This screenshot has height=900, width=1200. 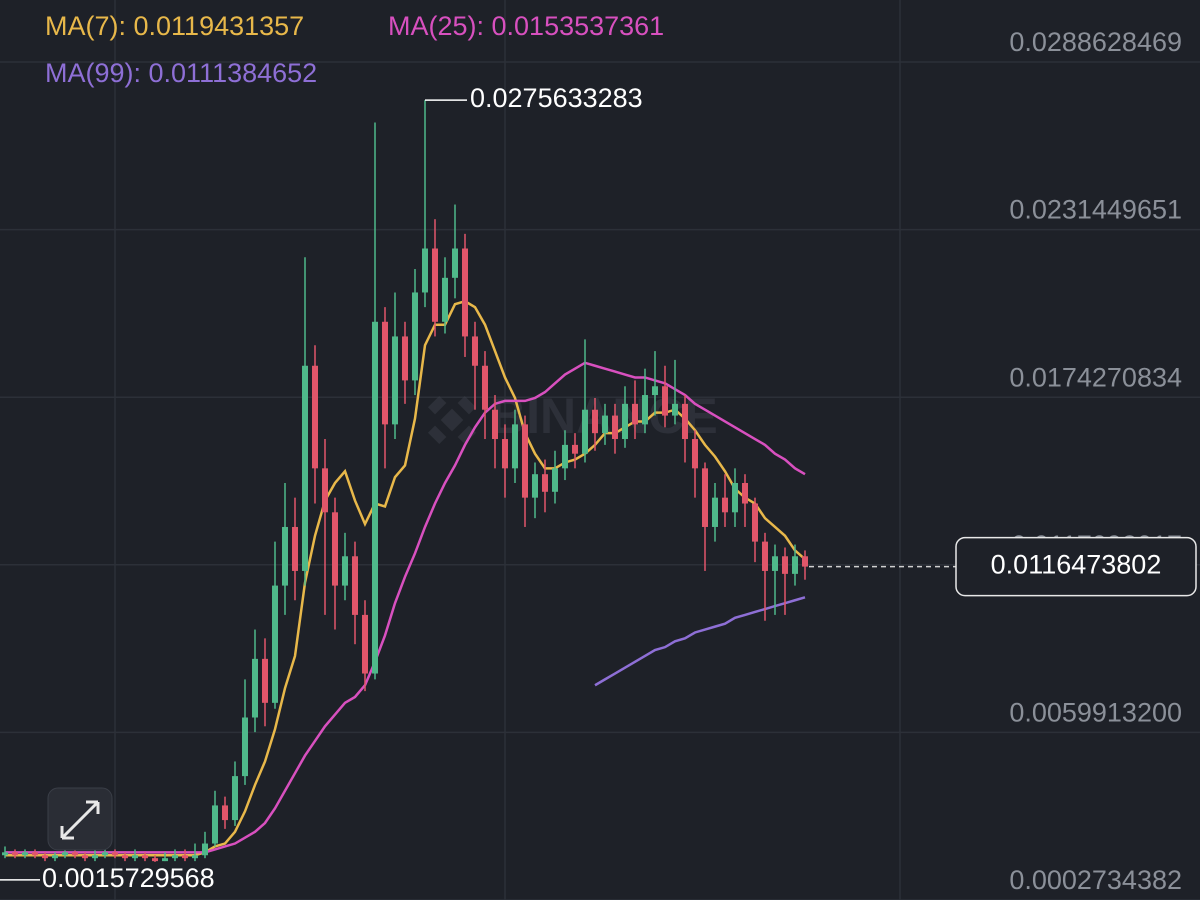 What do you see at coordinates (526, 26) in the screenshot?
I see `legend-entry: MA(25): 0.0153537361` at bounding box center [526, 26].